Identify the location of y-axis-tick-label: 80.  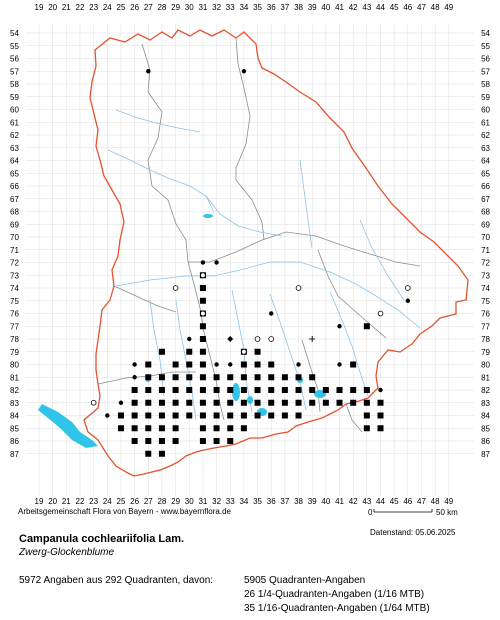
(485, 365).